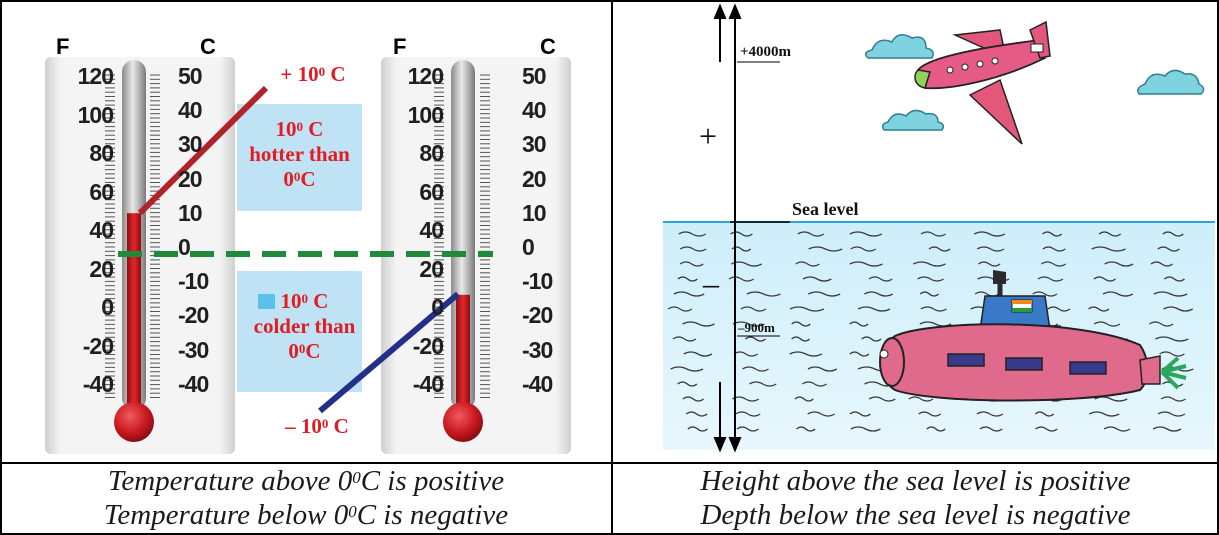 This screenshot has height=535, width=1219. Describe the element at coordinates (63, 46) in the screenshot. I see `fahrenheit-unit-left: F` at that location.